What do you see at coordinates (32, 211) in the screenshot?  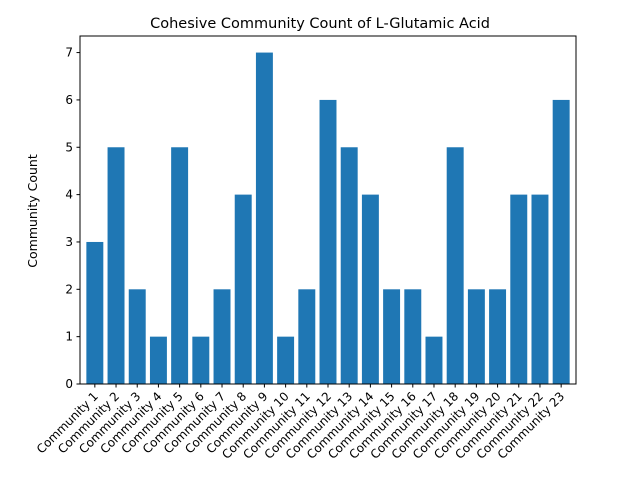 I see `y-axis-label: Community Count` at bounding box center [32, 211].